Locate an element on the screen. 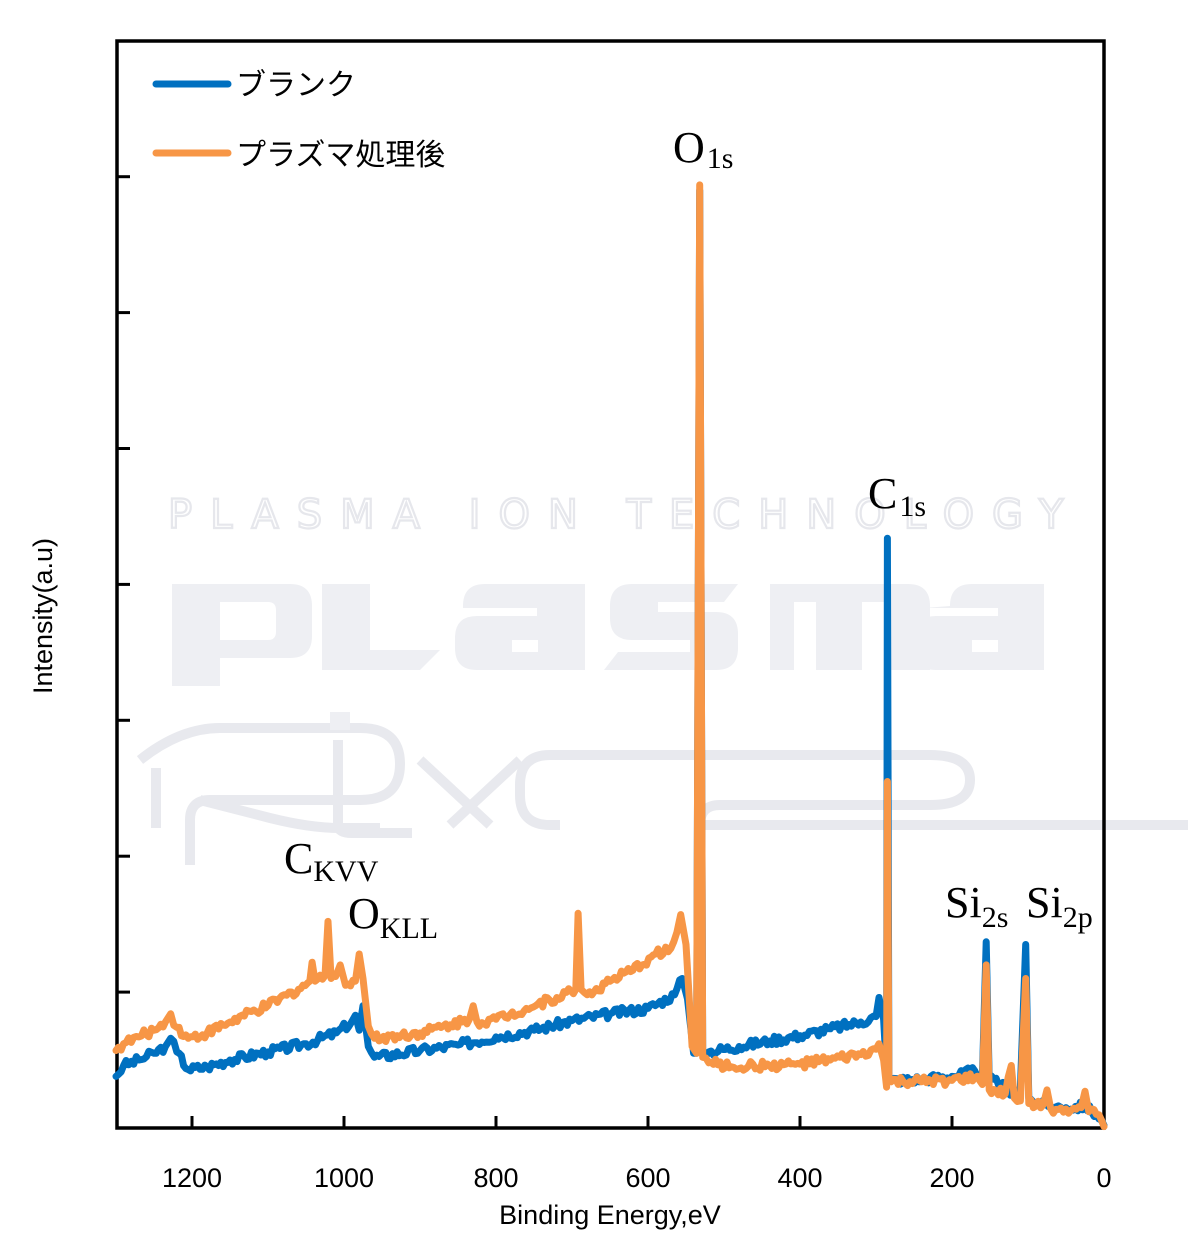  legend-item-blank: ブランク is located at coordinates (254, 85).